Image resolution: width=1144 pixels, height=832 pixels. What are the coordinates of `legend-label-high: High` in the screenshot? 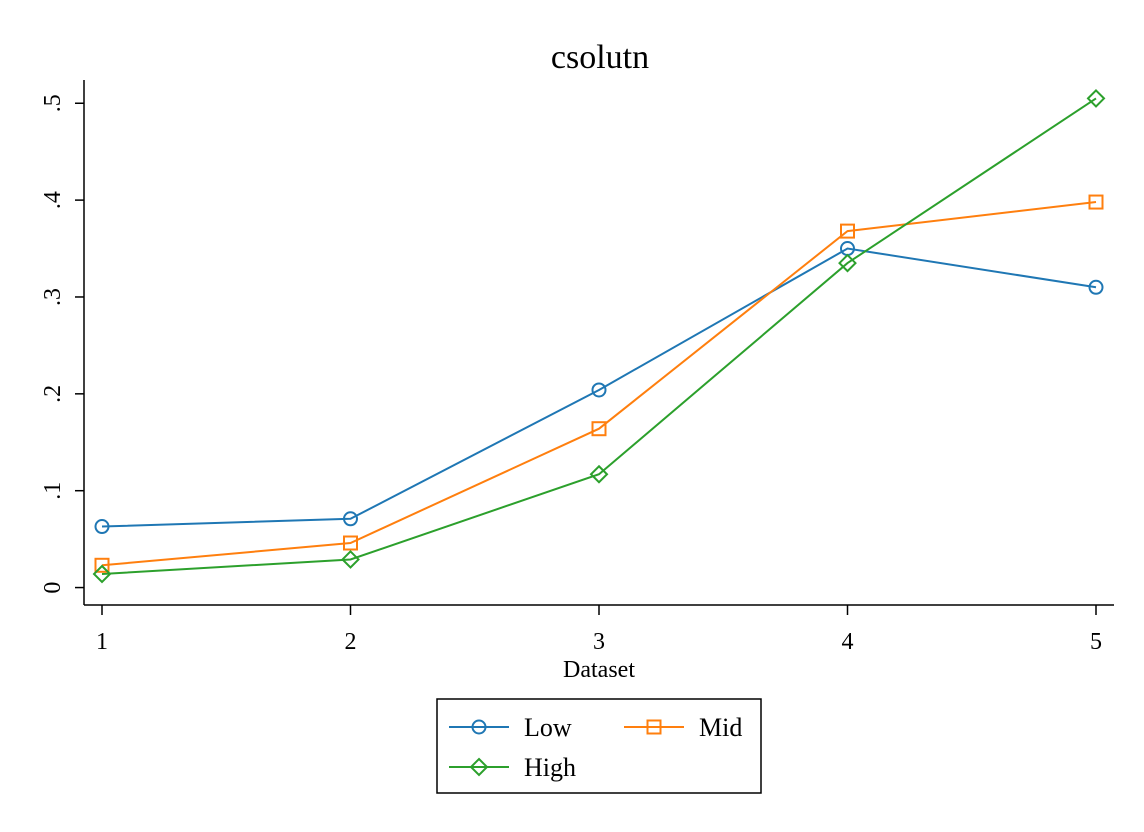 It's located at (550, 767).